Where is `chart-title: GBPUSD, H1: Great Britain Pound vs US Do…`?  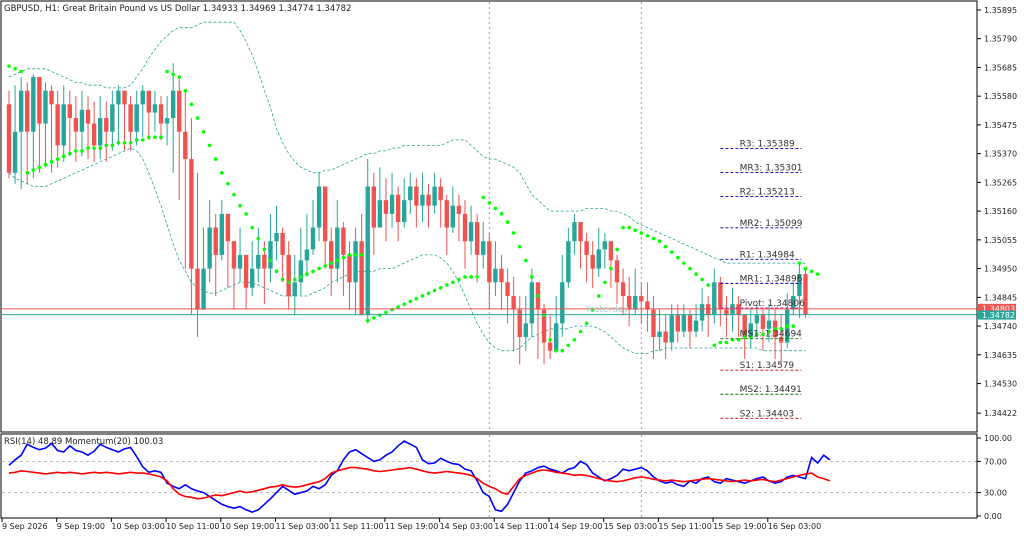
chart-title: GBPUSD, H1: Great Britain Pound vs US Do… is located at coordinates (177, 9).